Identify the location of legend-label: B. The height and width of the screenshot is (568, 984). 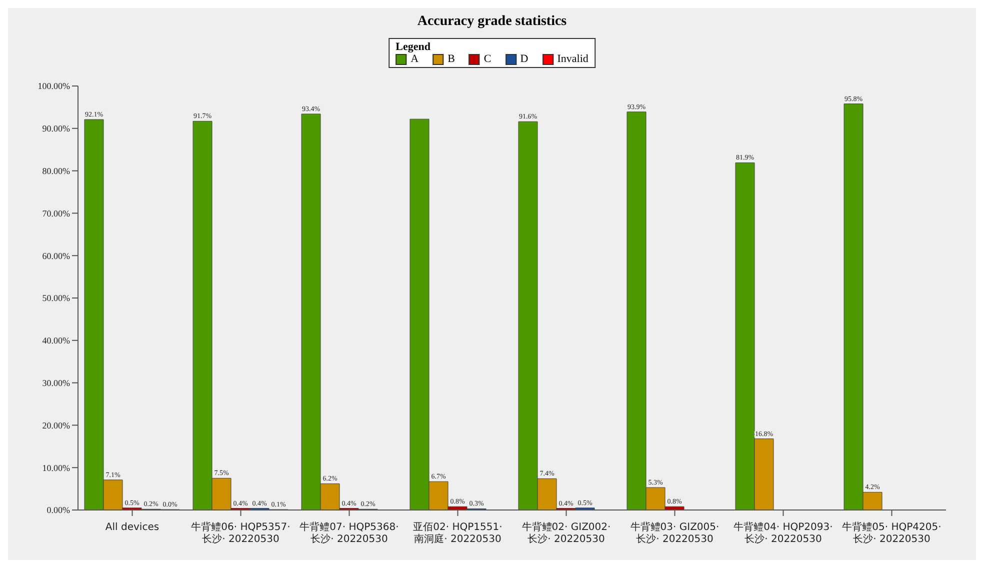
(450, 59).